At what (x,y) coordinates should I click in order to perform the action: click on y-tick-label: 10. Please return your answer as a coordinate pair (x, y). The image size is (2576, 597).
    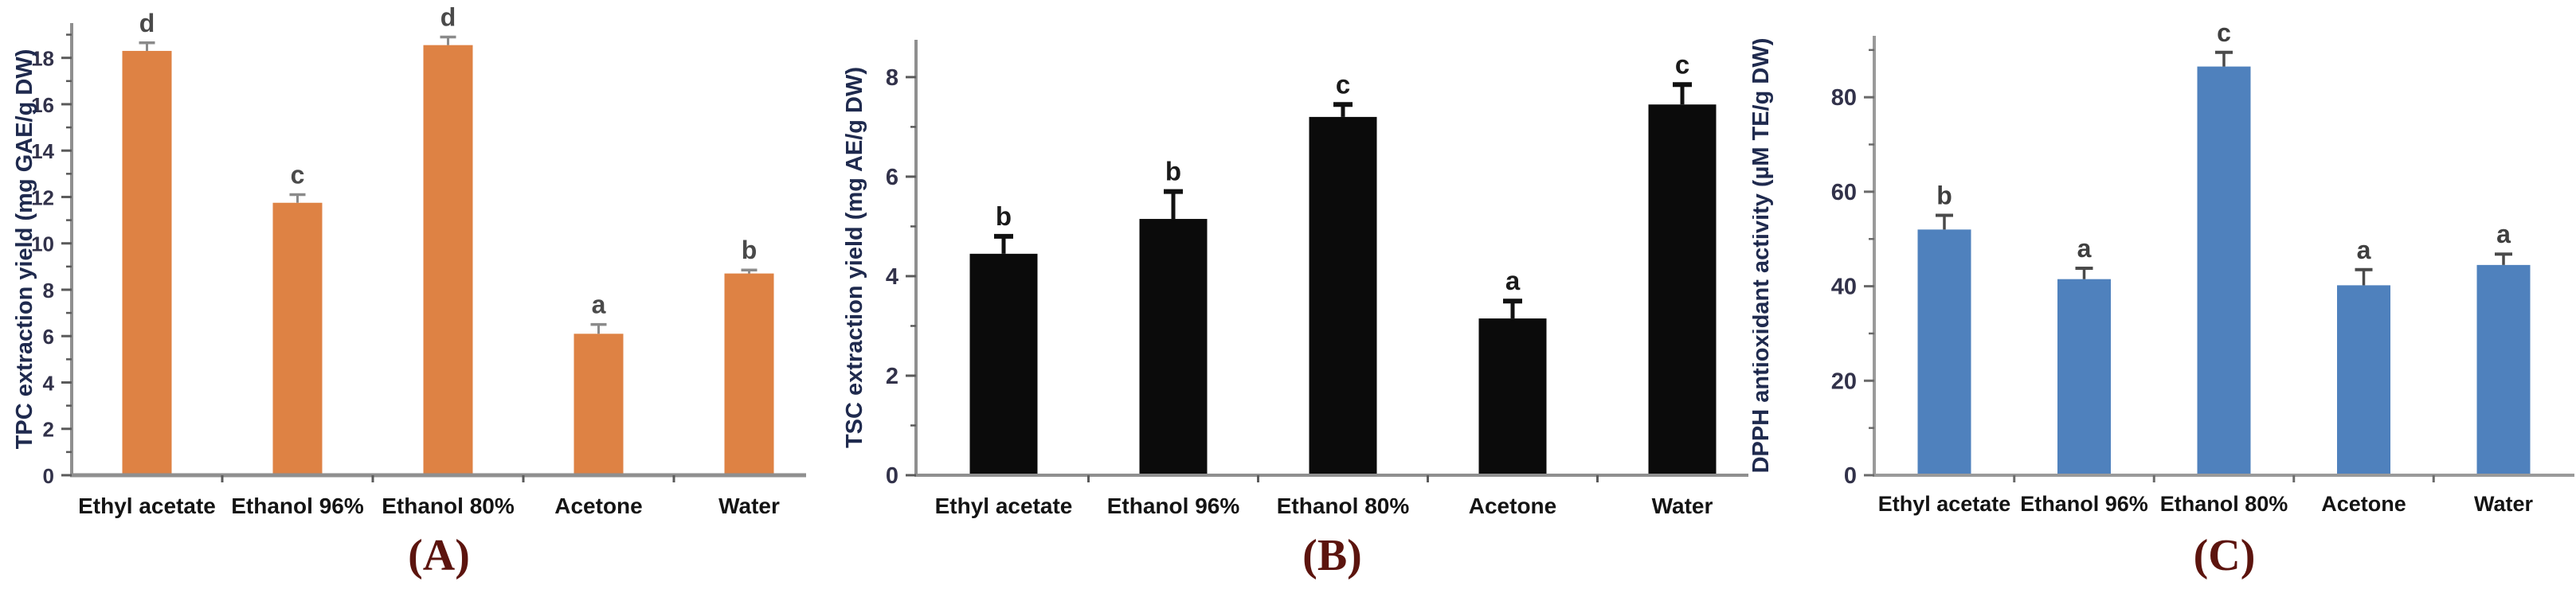
    Looking at the image, I should click on (42, 244).